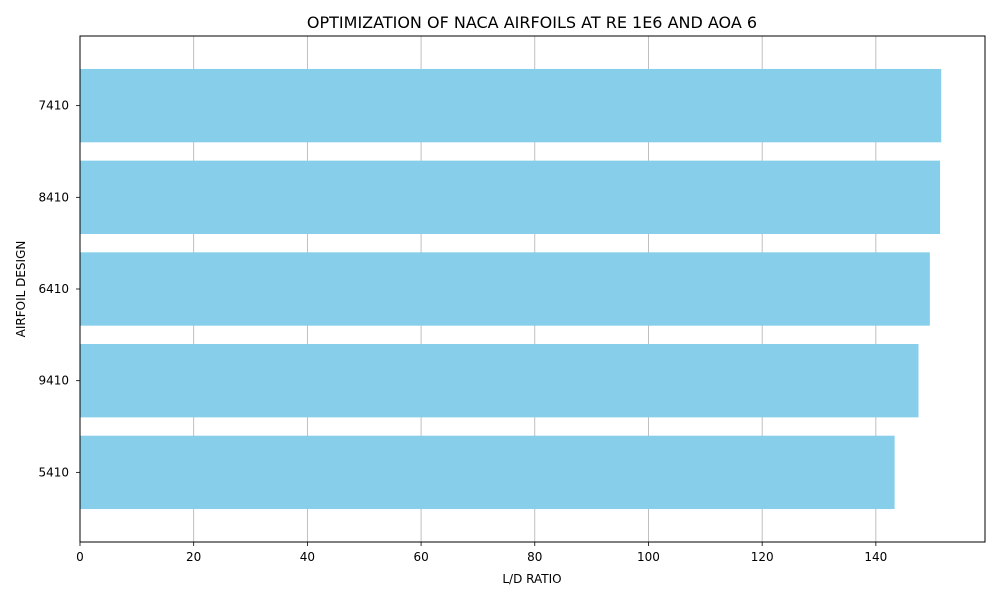  Describe the element at coordinates (53, 472) in the screenshot. I see `y-tick-label: 5410` at that location.